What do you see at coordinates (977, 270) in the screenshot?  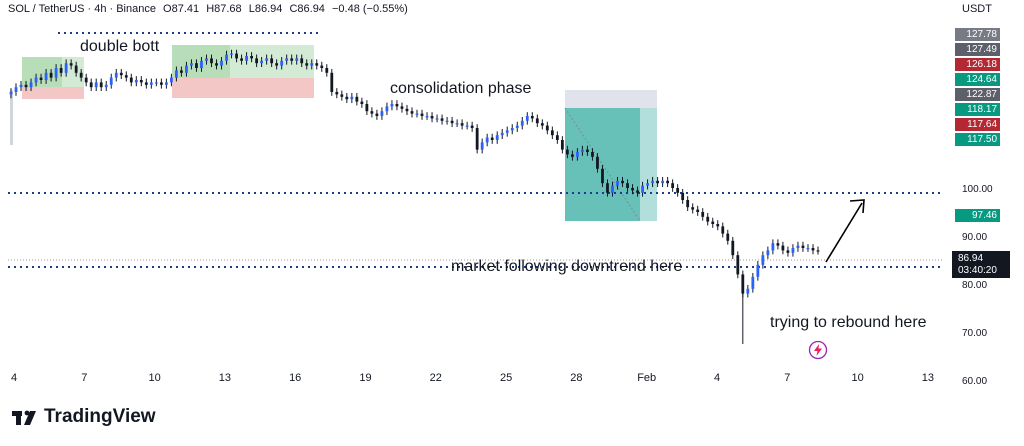 I see `current-price-countdown: 03:40:20` at bounding box center [977, 270].